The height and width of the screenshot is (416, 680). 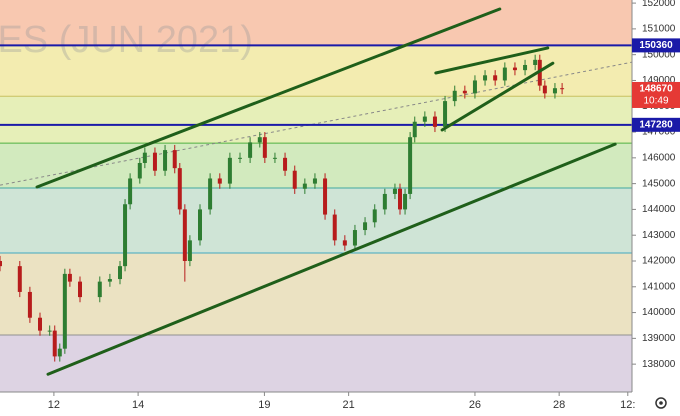 I want to click on x-tick-label: 26, so click(x=475, y=405).